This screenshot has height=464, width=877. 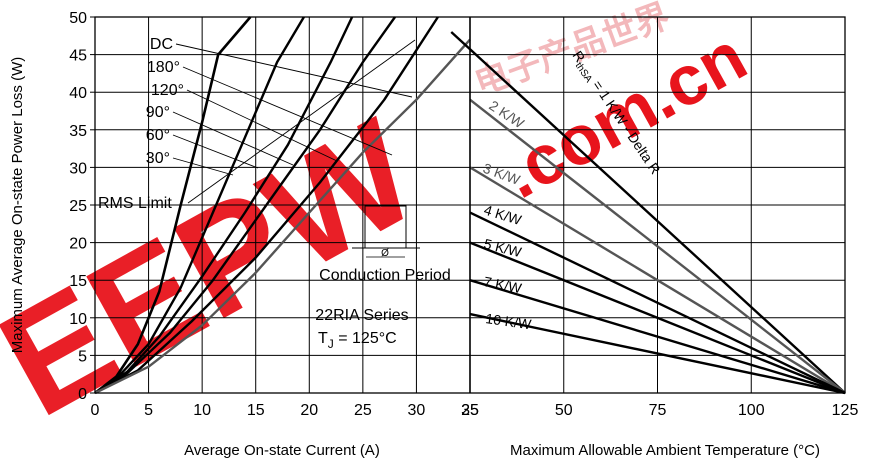 I want to click on y-tick-label: 0, so click(x=82, y=394).